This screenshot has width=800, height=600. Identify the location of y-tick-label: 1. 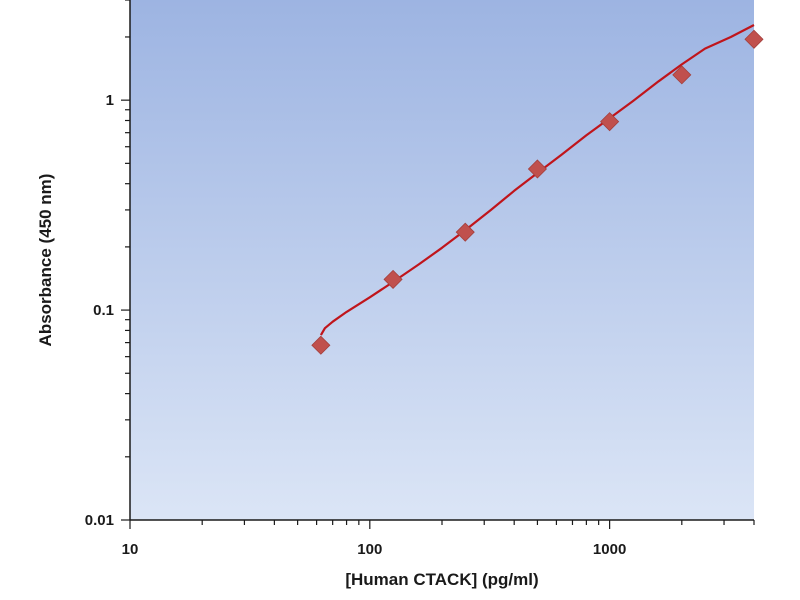
(110, 100).